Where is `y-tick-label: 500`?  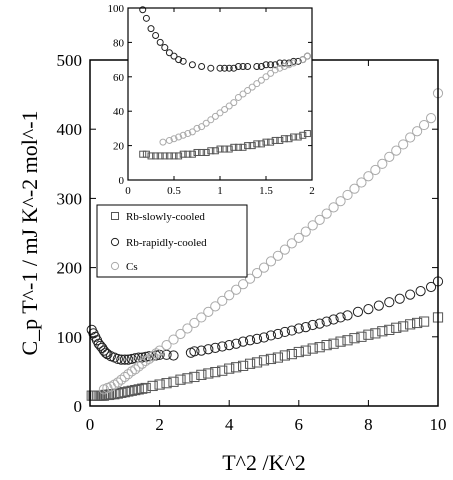 y-tick-label: 500 is located at coordinates (70, 60).